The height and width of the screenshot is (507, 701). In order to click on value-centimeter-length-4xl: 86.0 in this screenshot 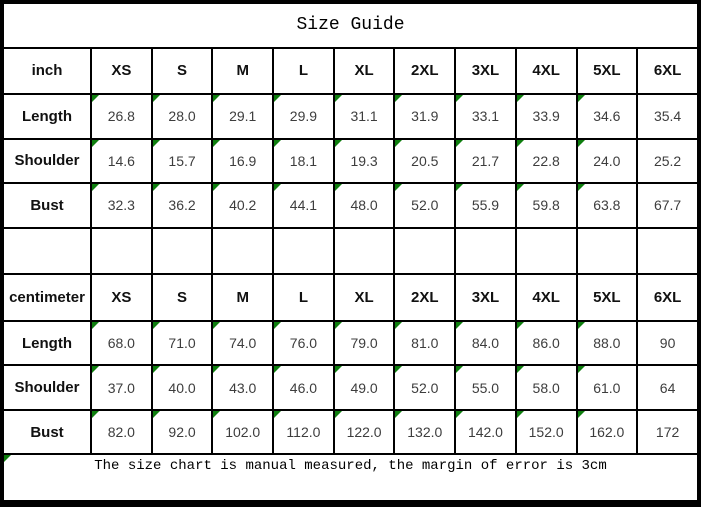, I will do `click(546, 343)`.